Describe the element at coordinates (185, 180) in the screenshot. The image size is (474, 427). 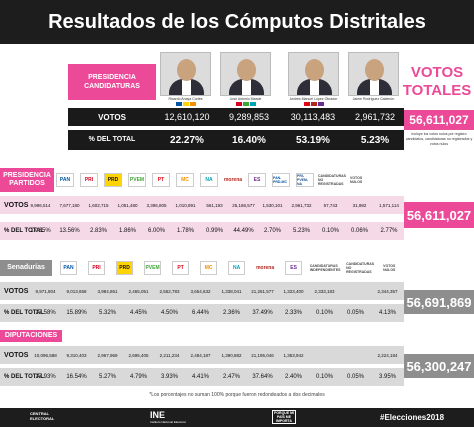
I see `mc-logo-icon: MC` at that location.